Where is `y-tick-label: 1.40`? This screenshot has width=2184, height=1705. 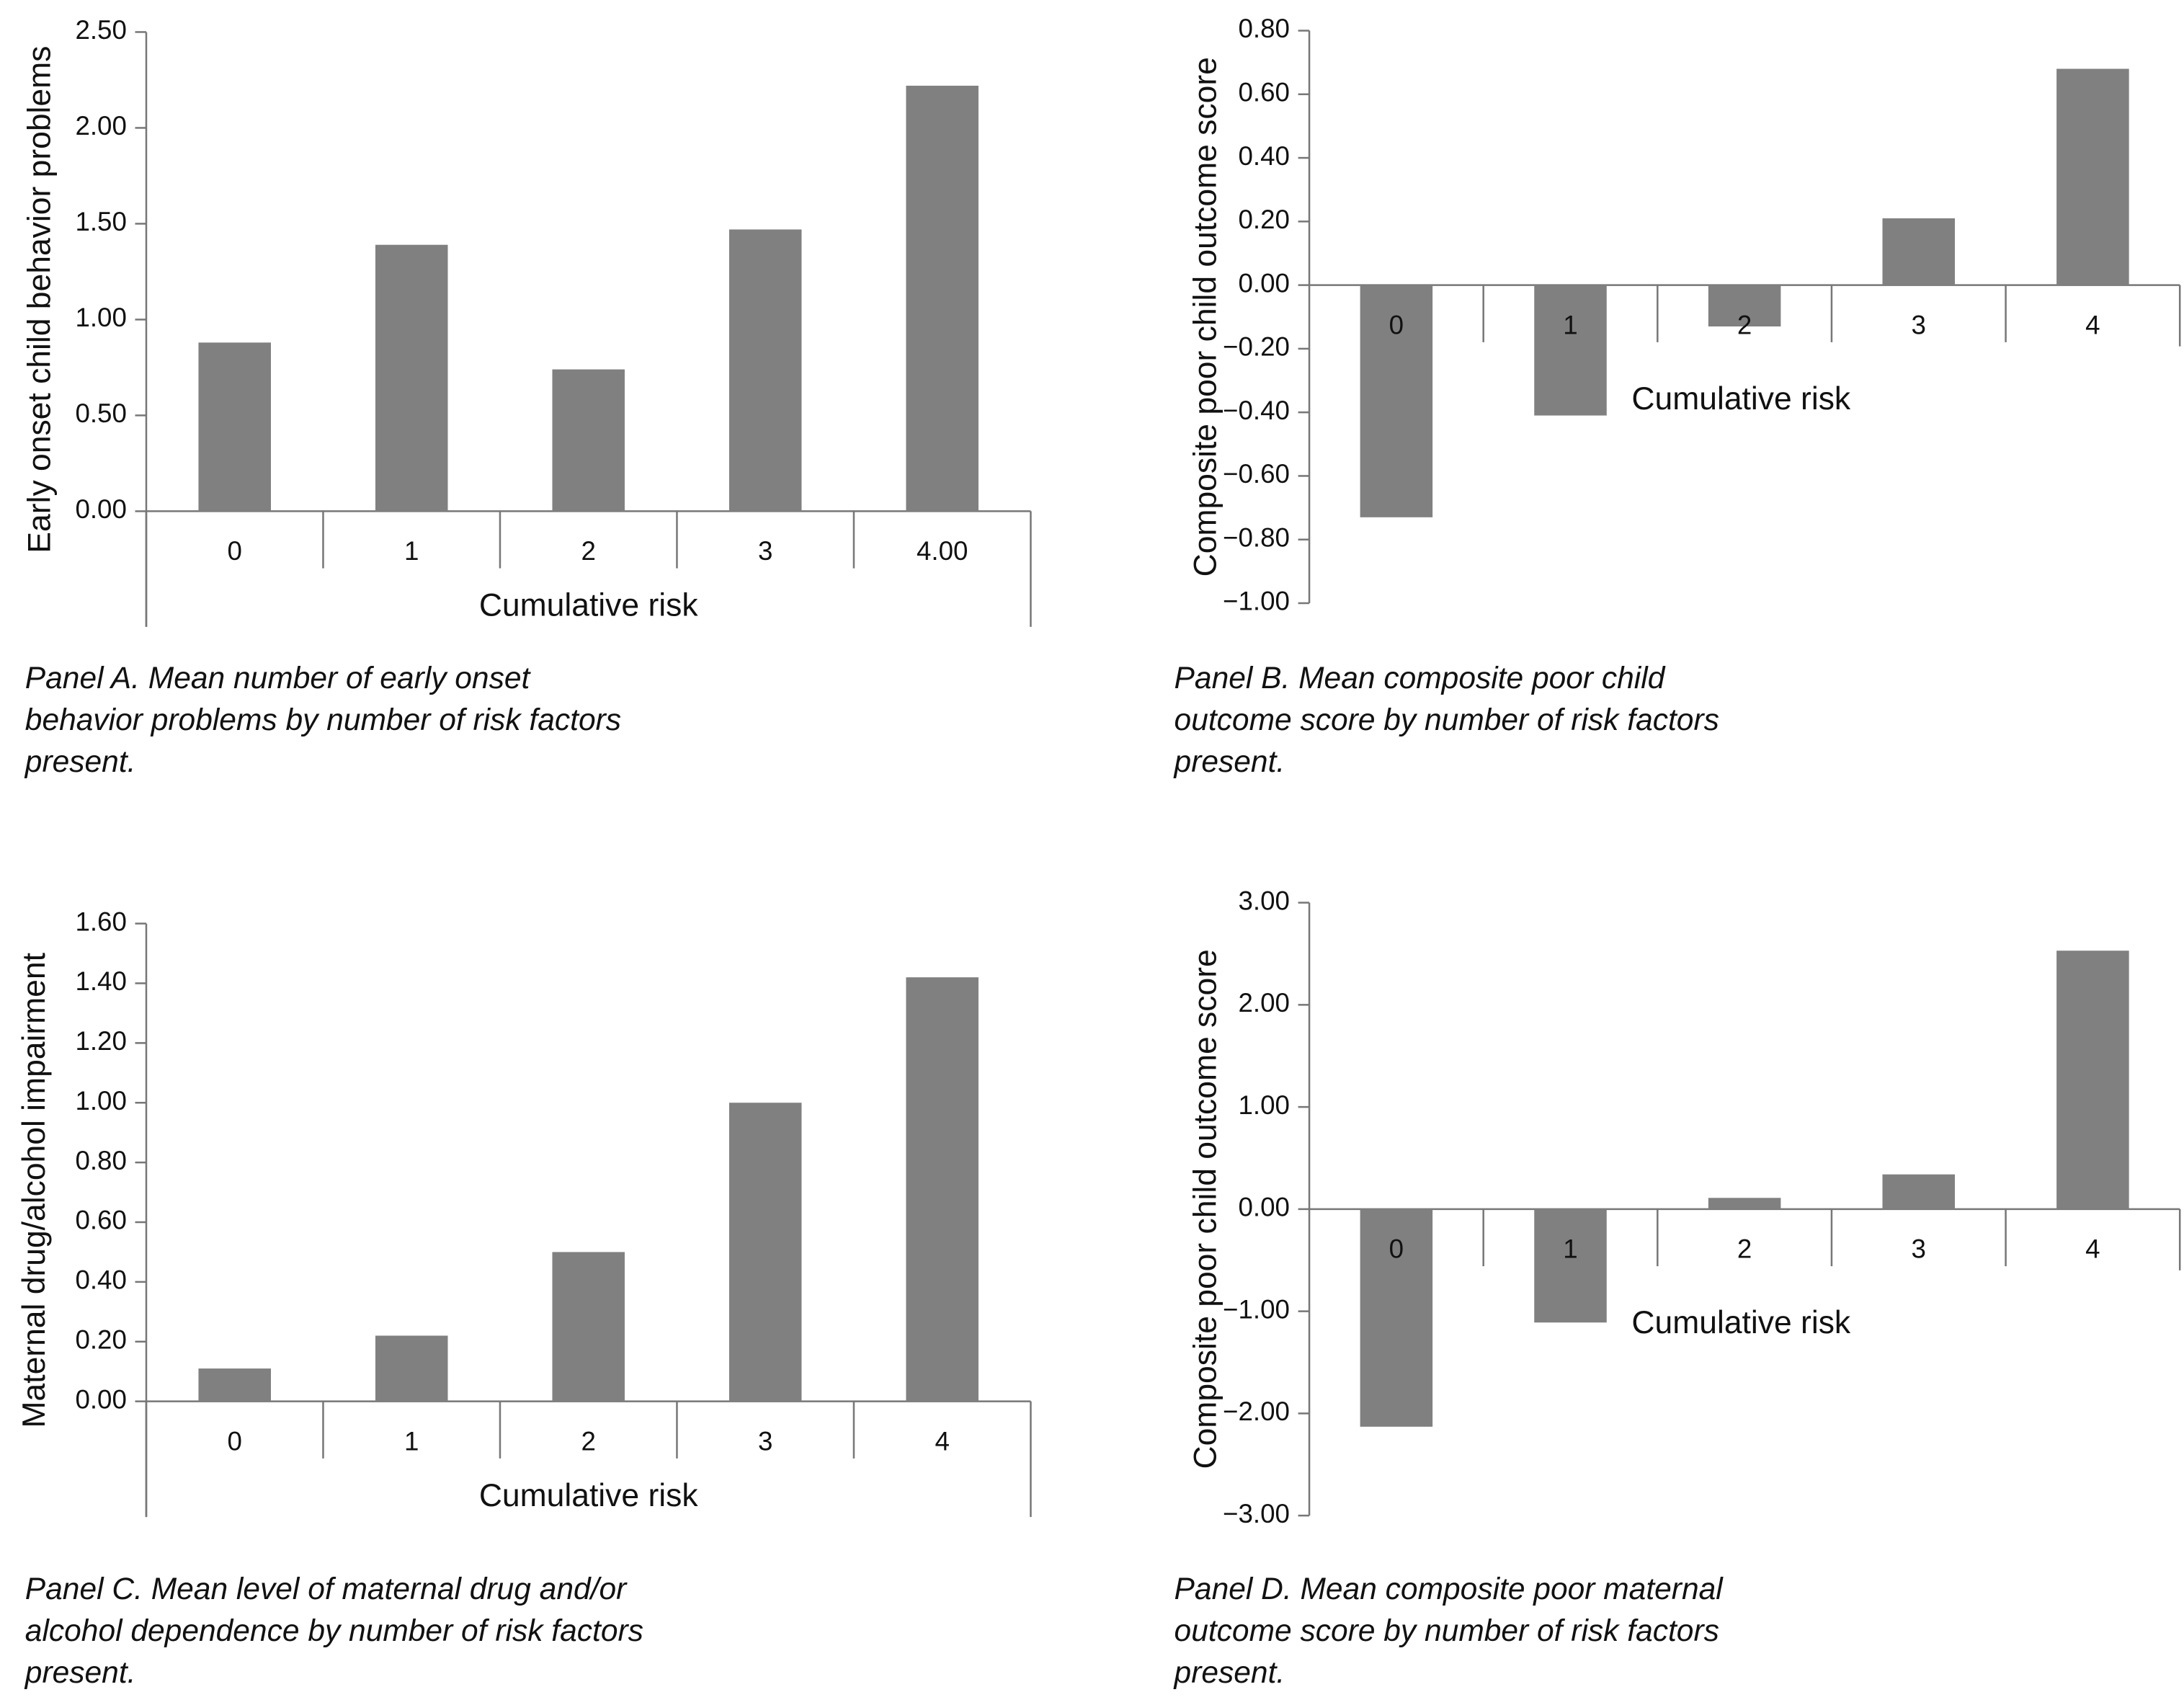
y-tick-label: 1.40 is located at coordinates (101, 981).